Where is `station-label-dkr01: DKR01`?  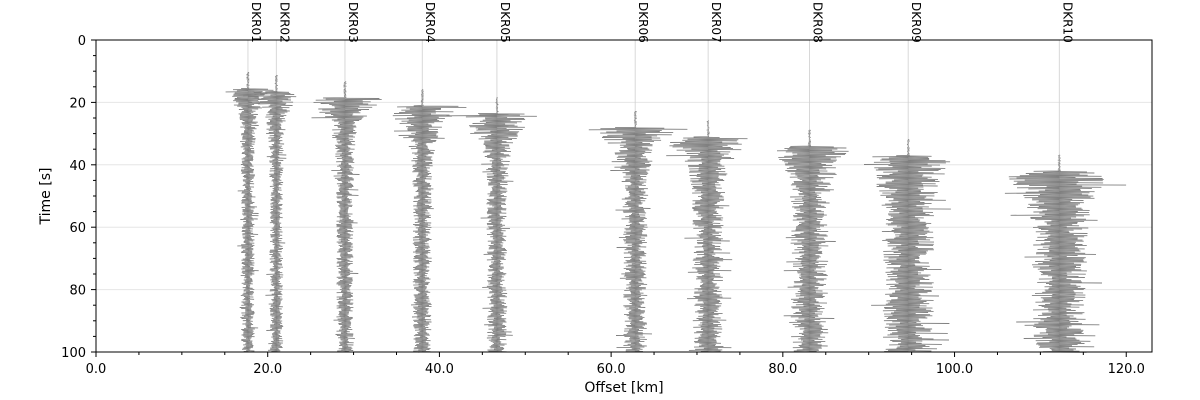 station-label-dkr01: DKR01 is located at coordinates (256, 22).